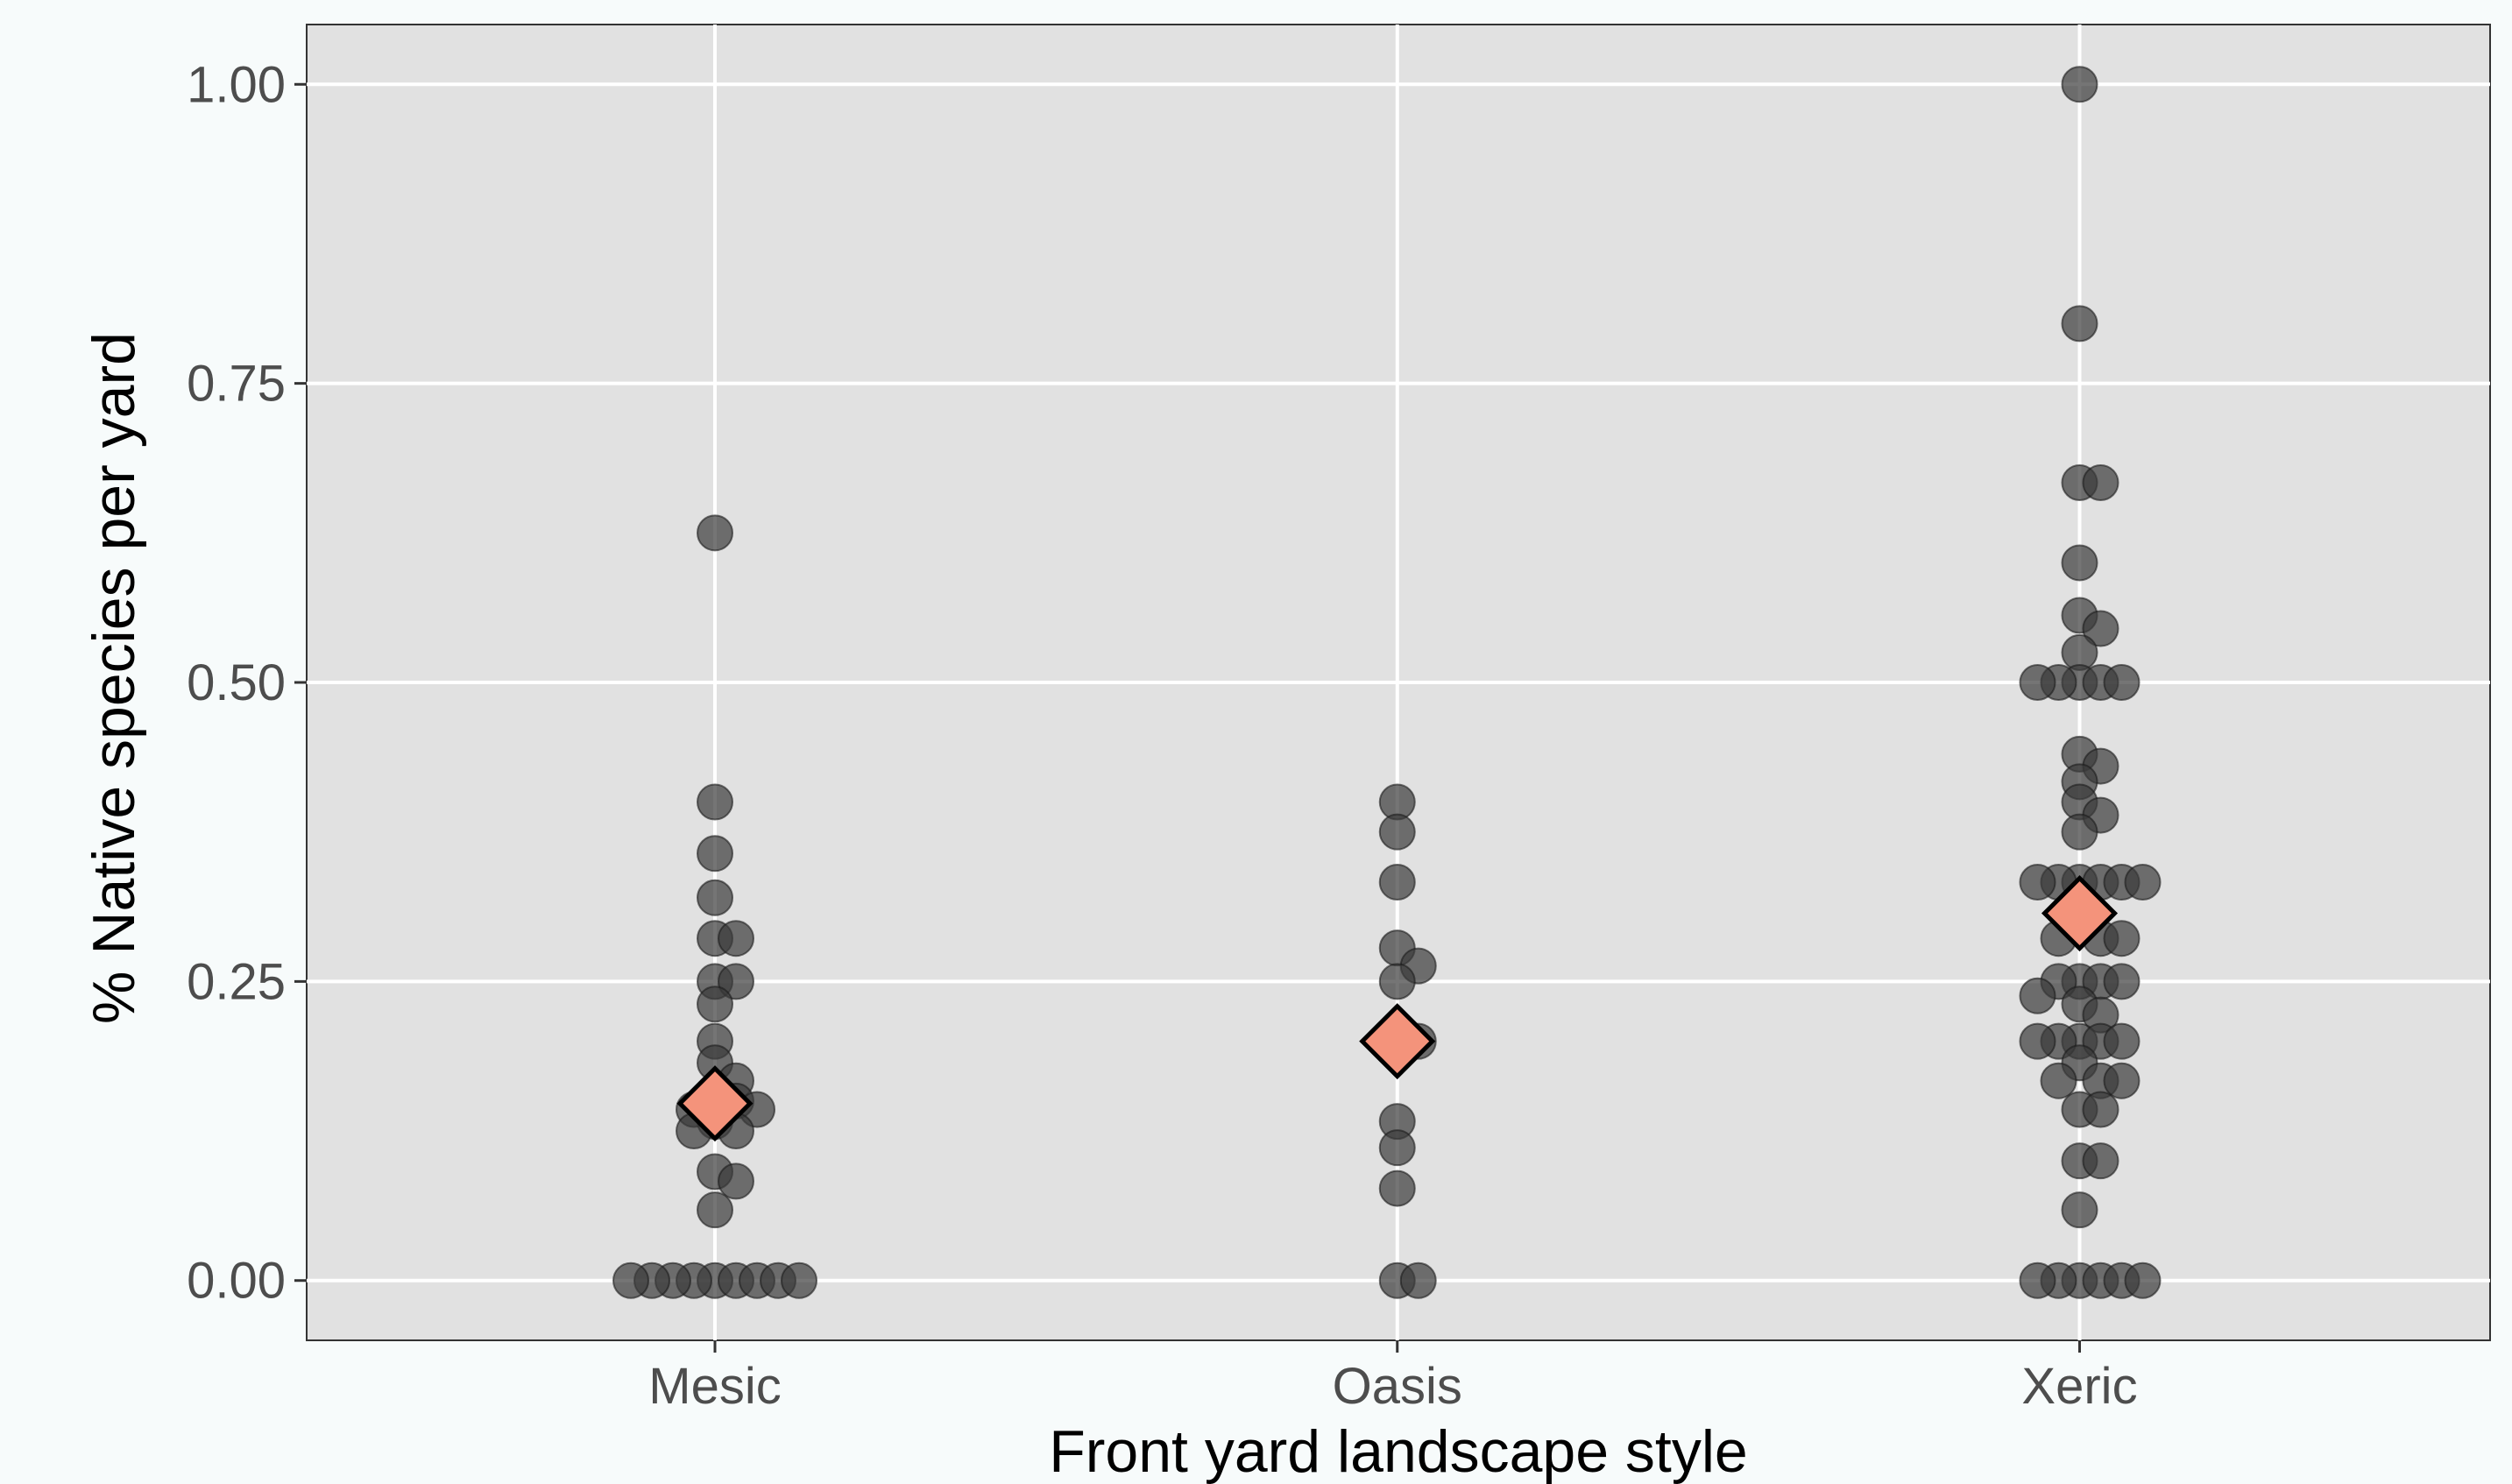 The height and width of the screenshot is (1484, 2512). What do you see at coordinates (236, 981) in the screenshot?
I see `y-tick-label: 0.25` at bounding box center [236, 981].